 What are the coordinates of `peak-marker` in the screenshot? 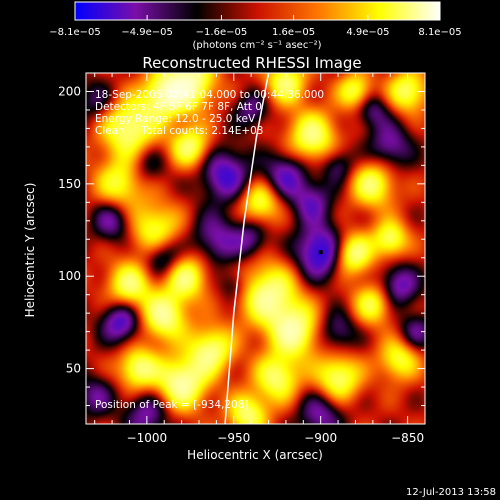 It's located at (320, 252).